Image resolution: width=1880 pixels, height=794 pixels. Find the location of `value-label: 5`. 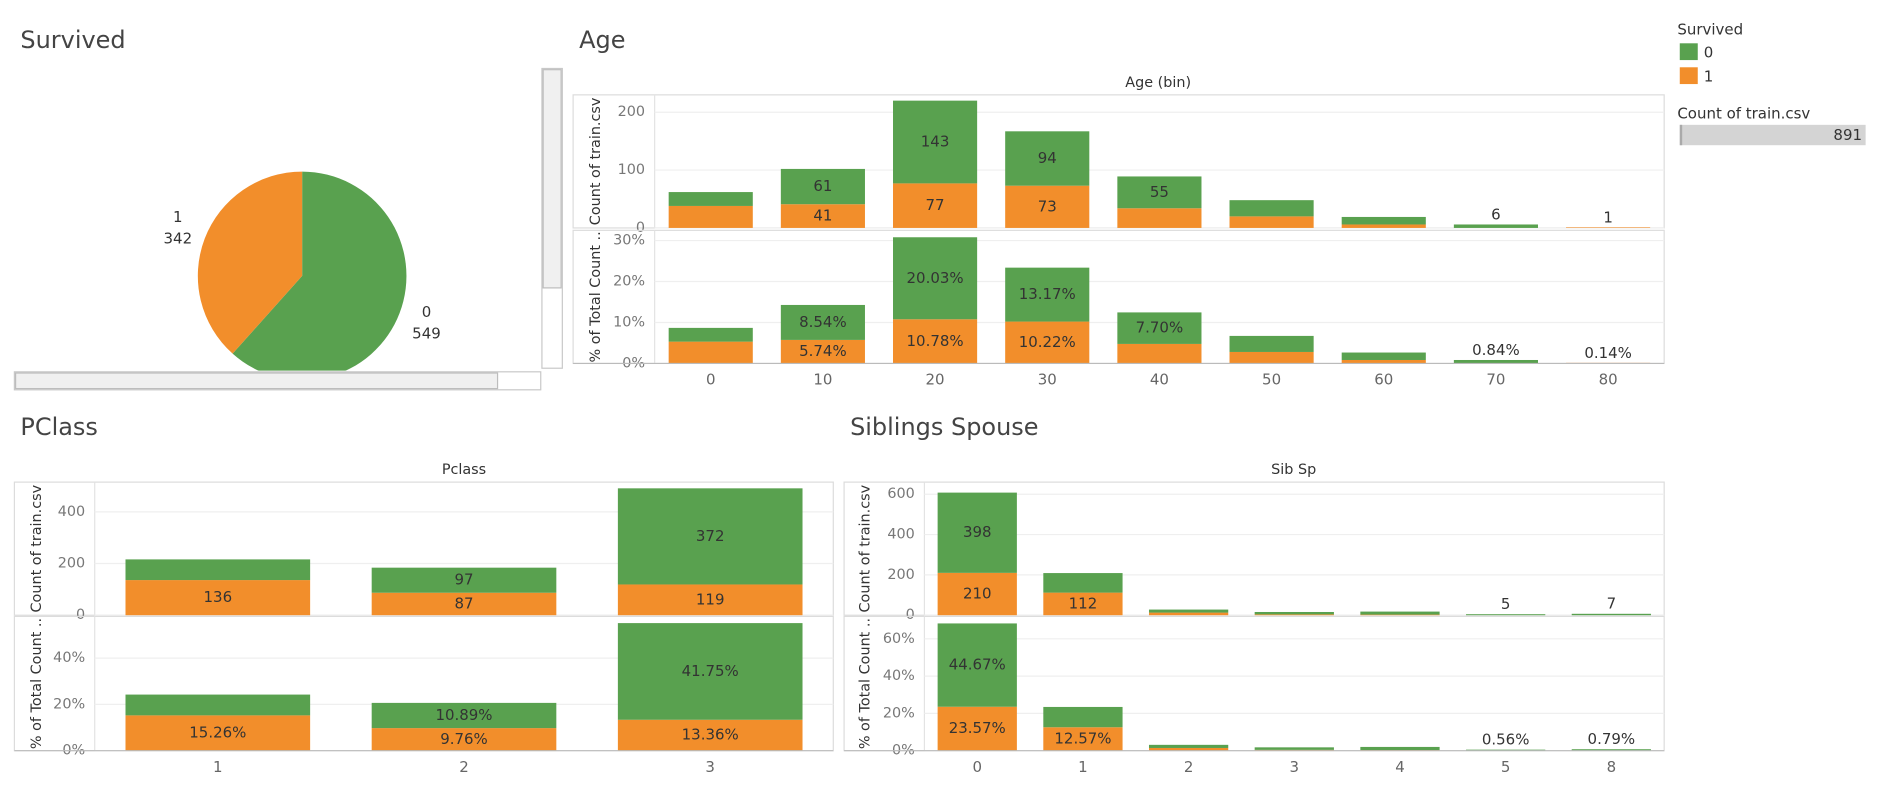

value-label: 5 is located at coordinates (1506, 604).